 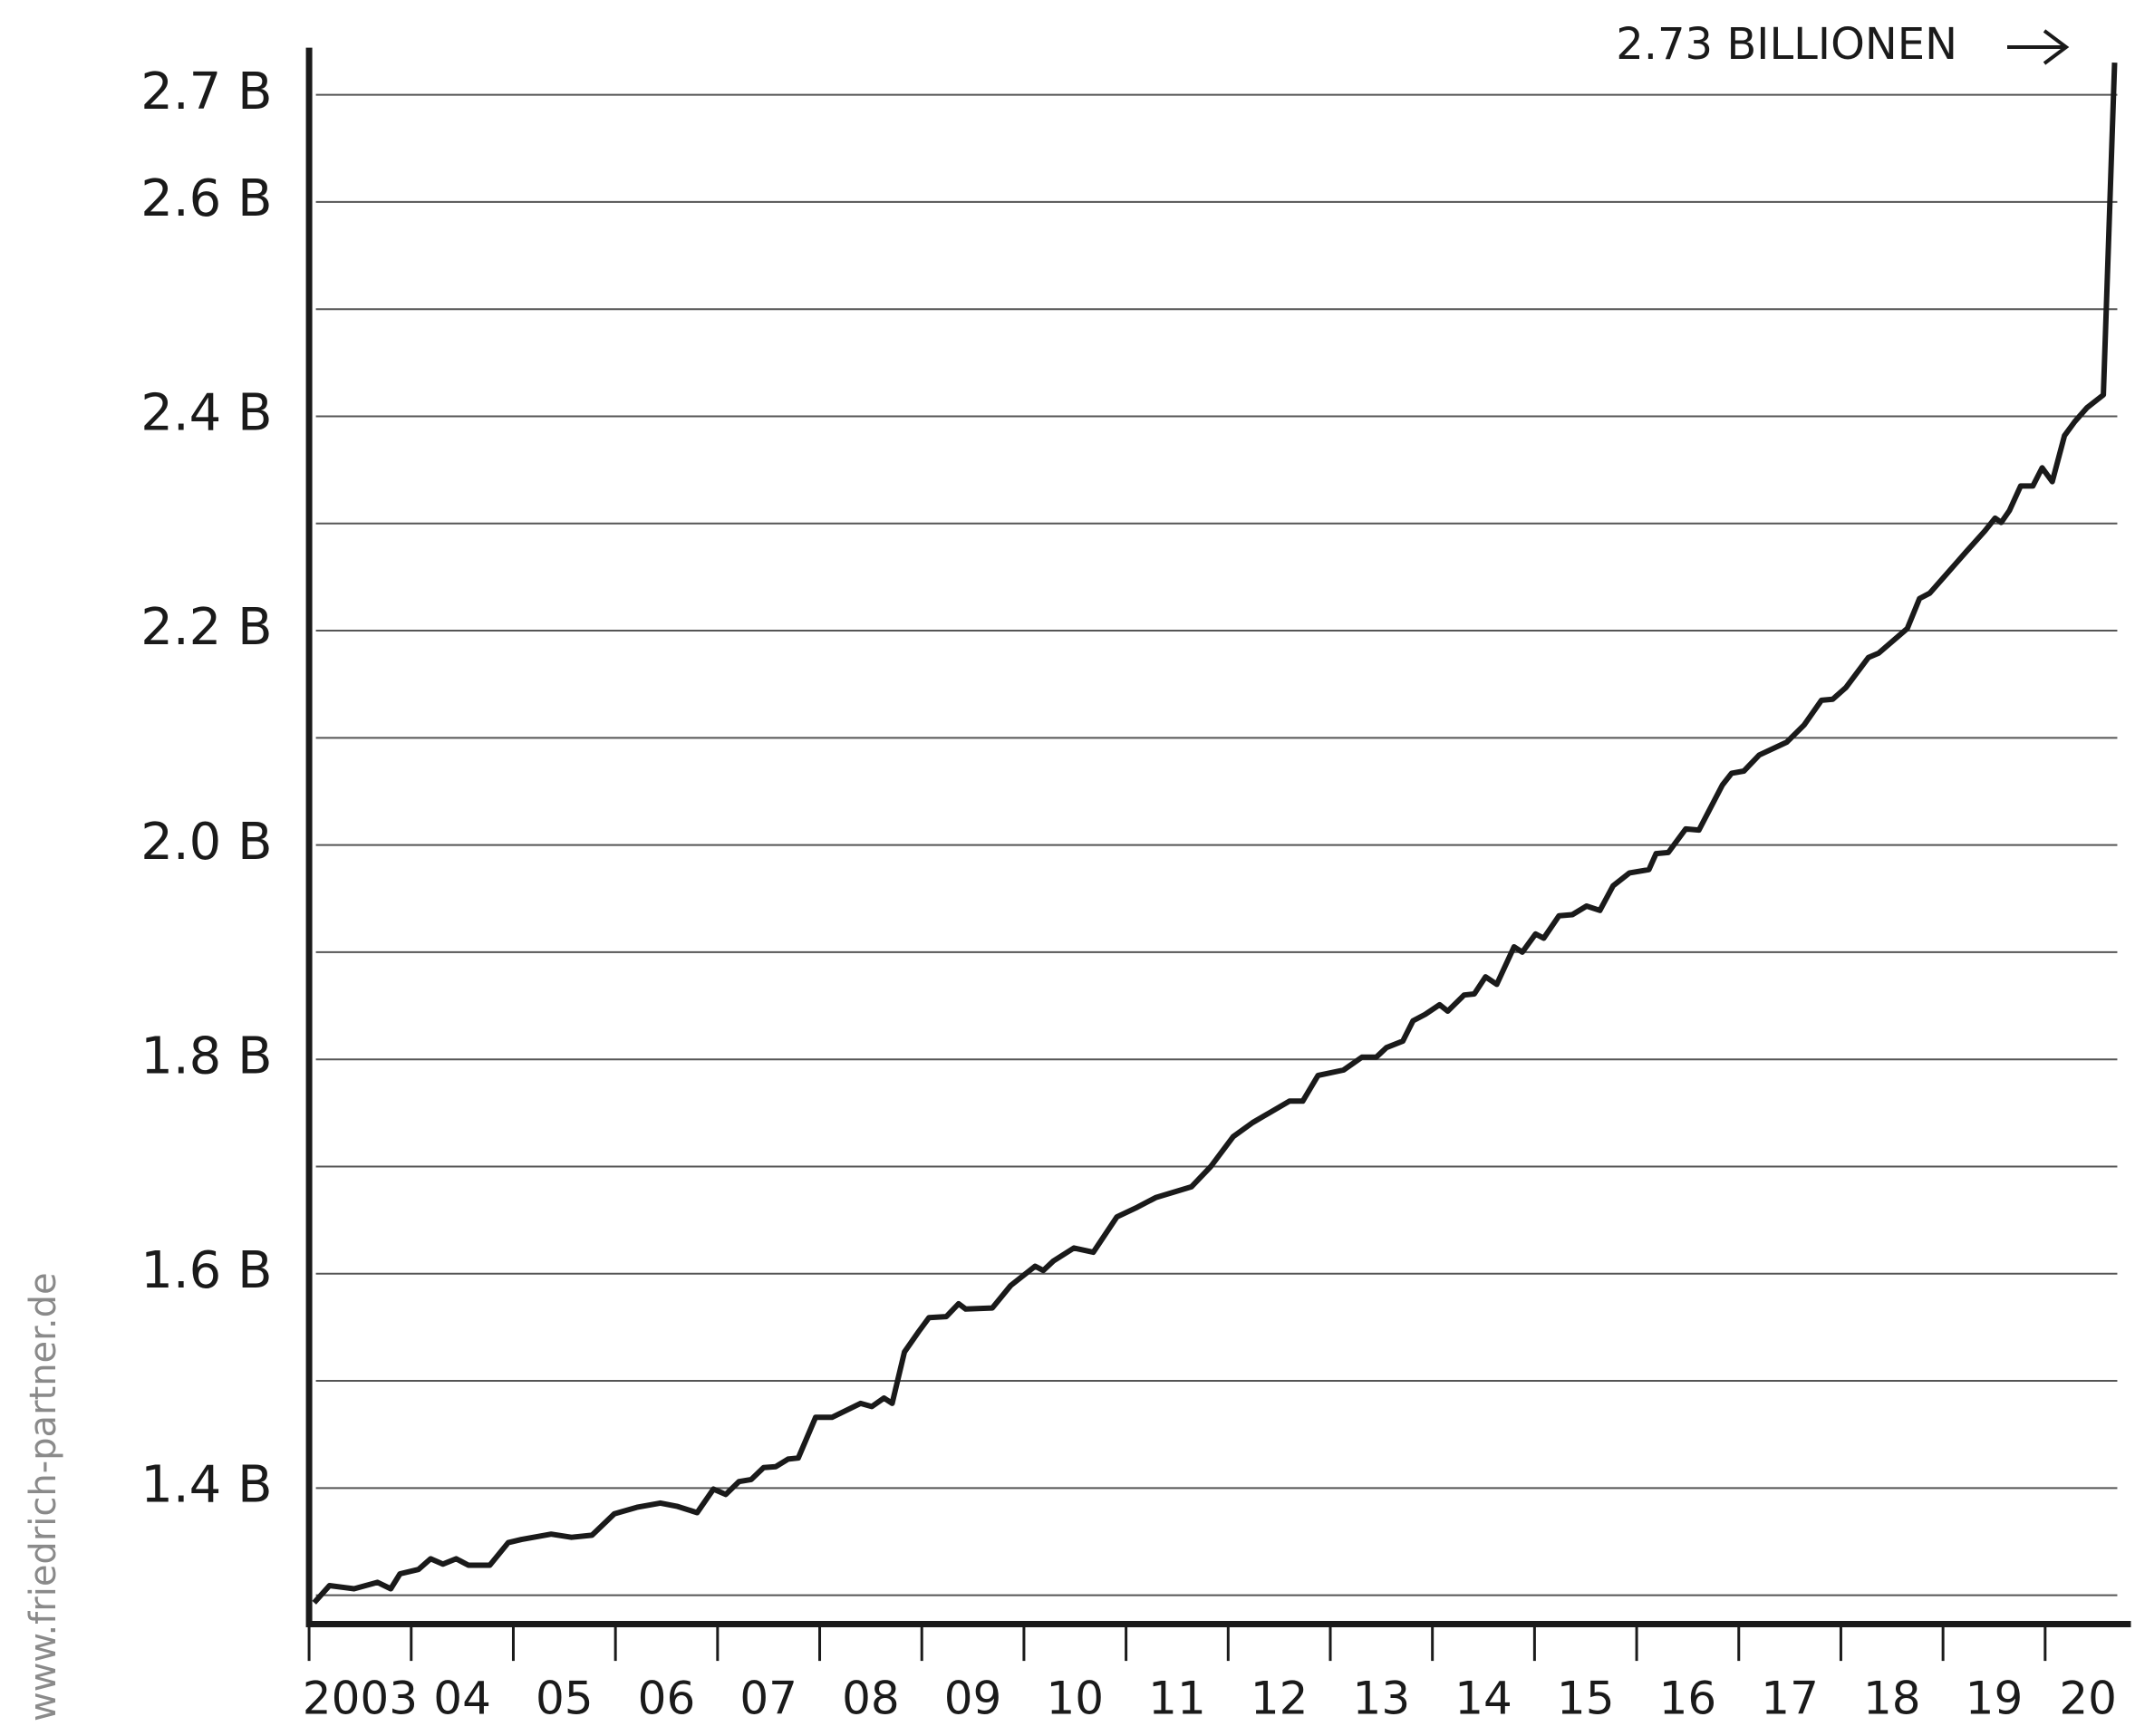 I want to click on x-tick-label: 18, so click(x=1892, y=1699).